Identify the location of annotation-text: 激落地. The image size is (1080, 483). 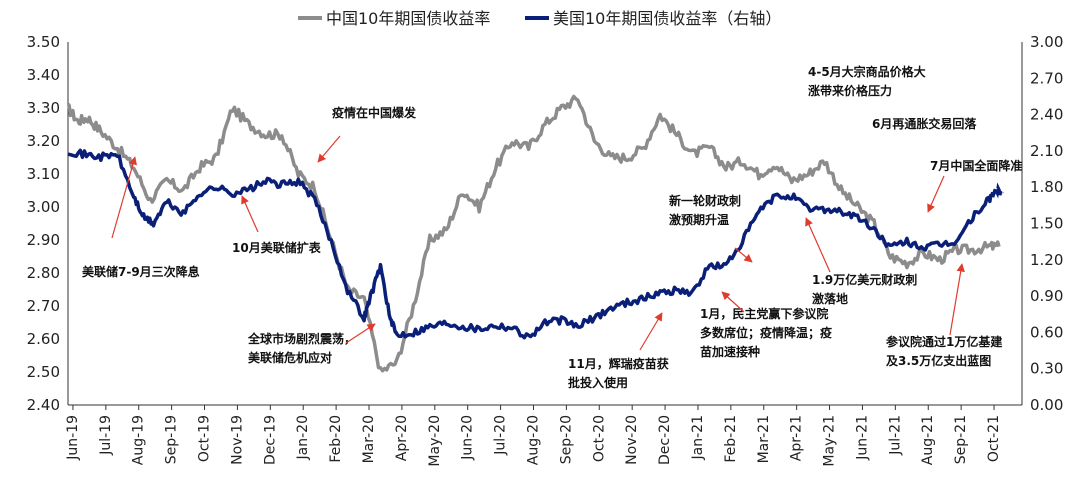
(830, 298).